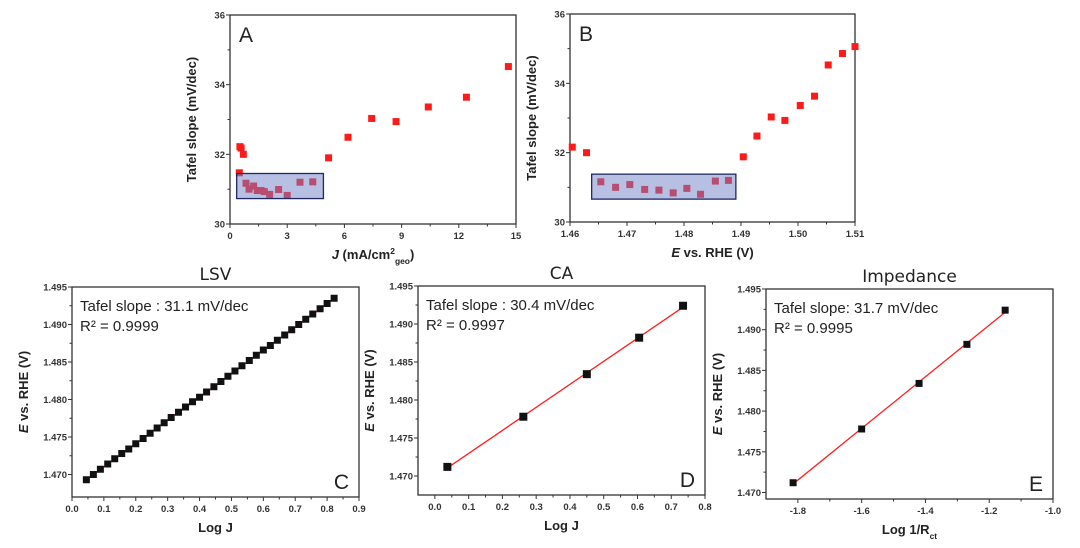  What do you see at coordinates (671, 507) in the screenshot?
I see `x-tick-label: 0.7` at bounding box center [671, 507].